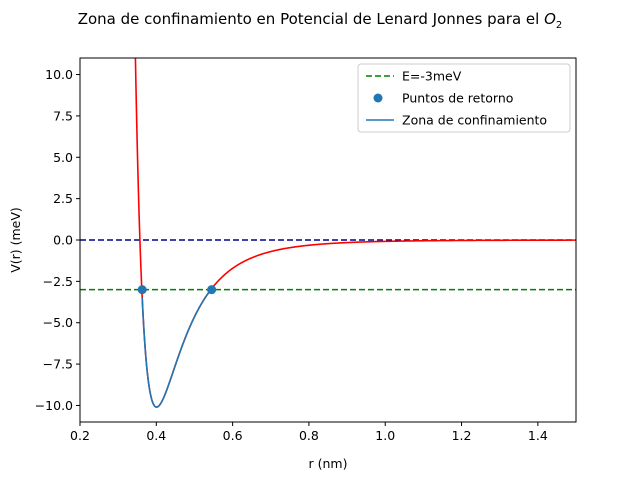  What do you see at coordinates (328, 463) in the screenshot?
I see `x-axis-label: r (nm)` at bounding box center [328, 463].